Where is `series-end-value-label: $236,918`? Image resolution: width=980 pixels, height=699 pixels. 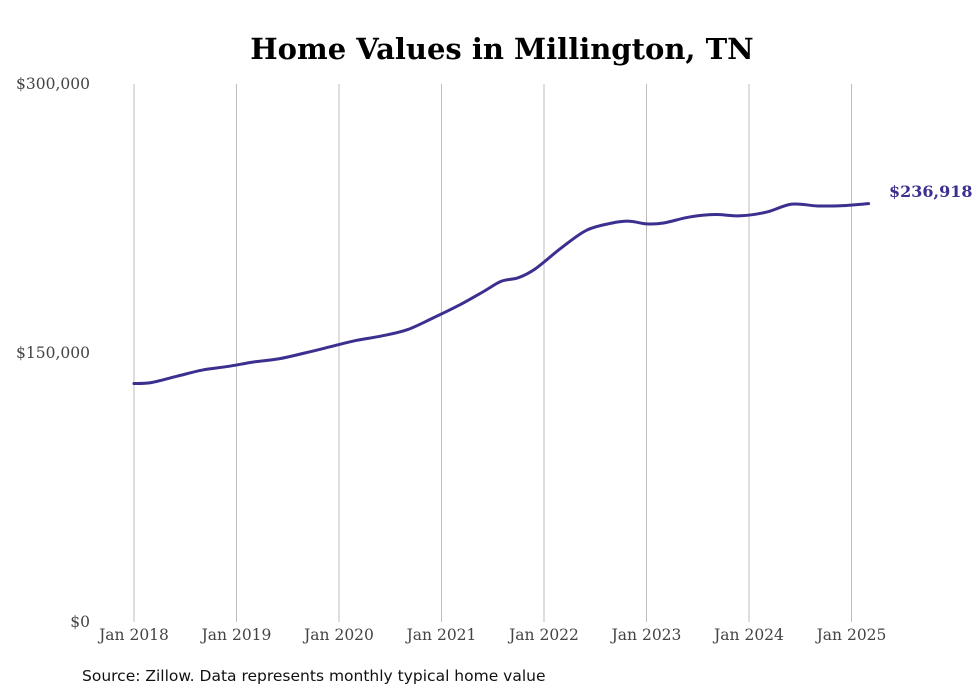 series-end-value-label: $236,918 is located at coordinates (931, 191).